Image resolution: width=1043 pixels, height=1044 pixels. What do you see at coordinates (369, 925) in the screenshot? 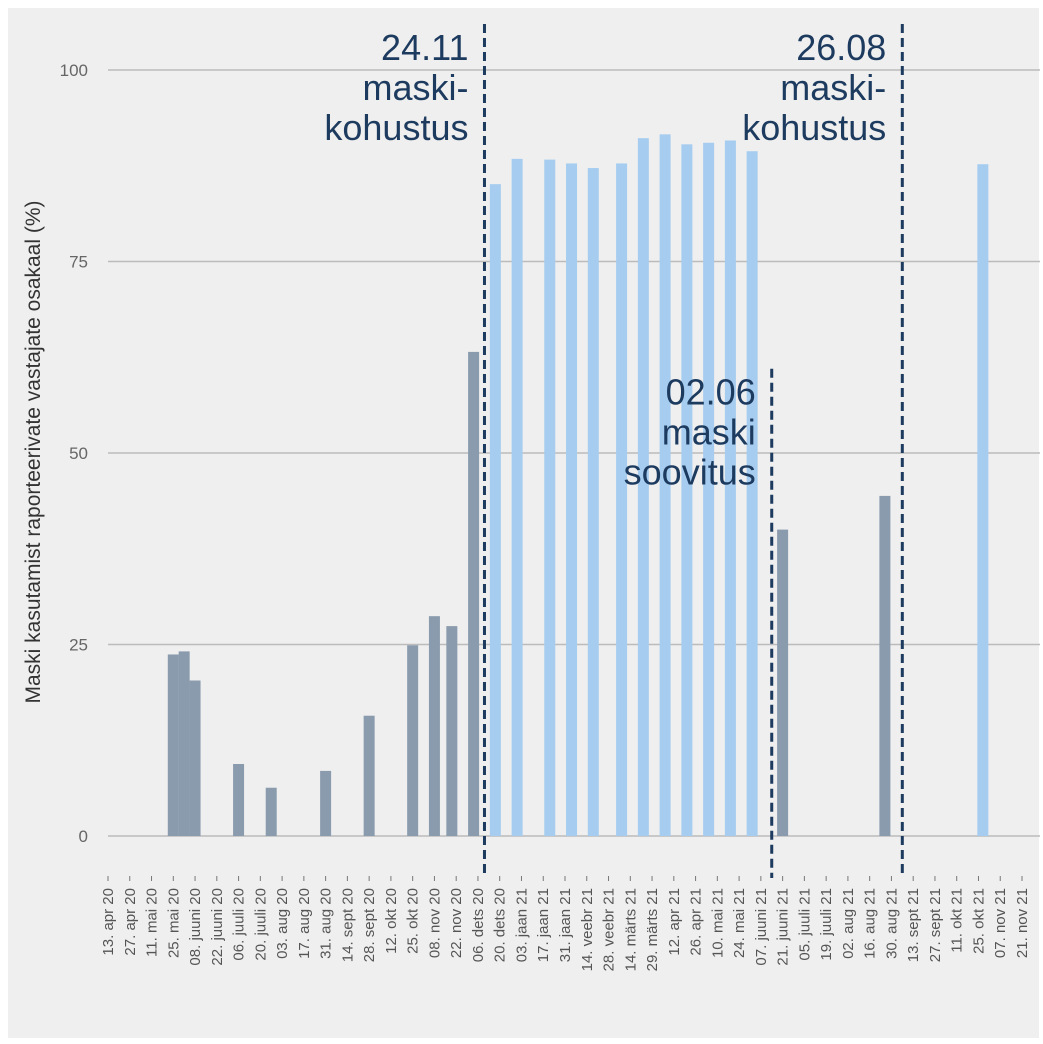
I see `x-tick-label: 28. sept 20` at bounding box center [369, 925].